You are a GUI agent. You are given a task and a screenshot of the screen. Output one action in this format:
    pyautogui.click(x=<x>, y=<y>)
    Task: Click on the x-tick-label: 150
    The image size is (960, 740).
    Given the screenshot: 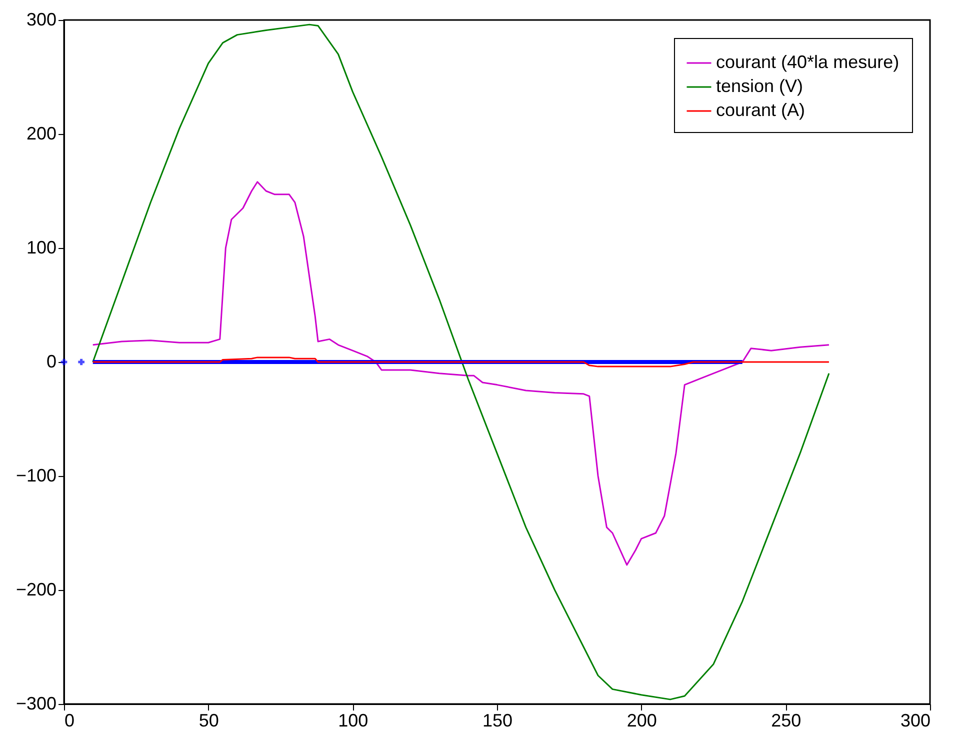 What is the action you would take?
    pyautogui.click(x=497, y=720)
    